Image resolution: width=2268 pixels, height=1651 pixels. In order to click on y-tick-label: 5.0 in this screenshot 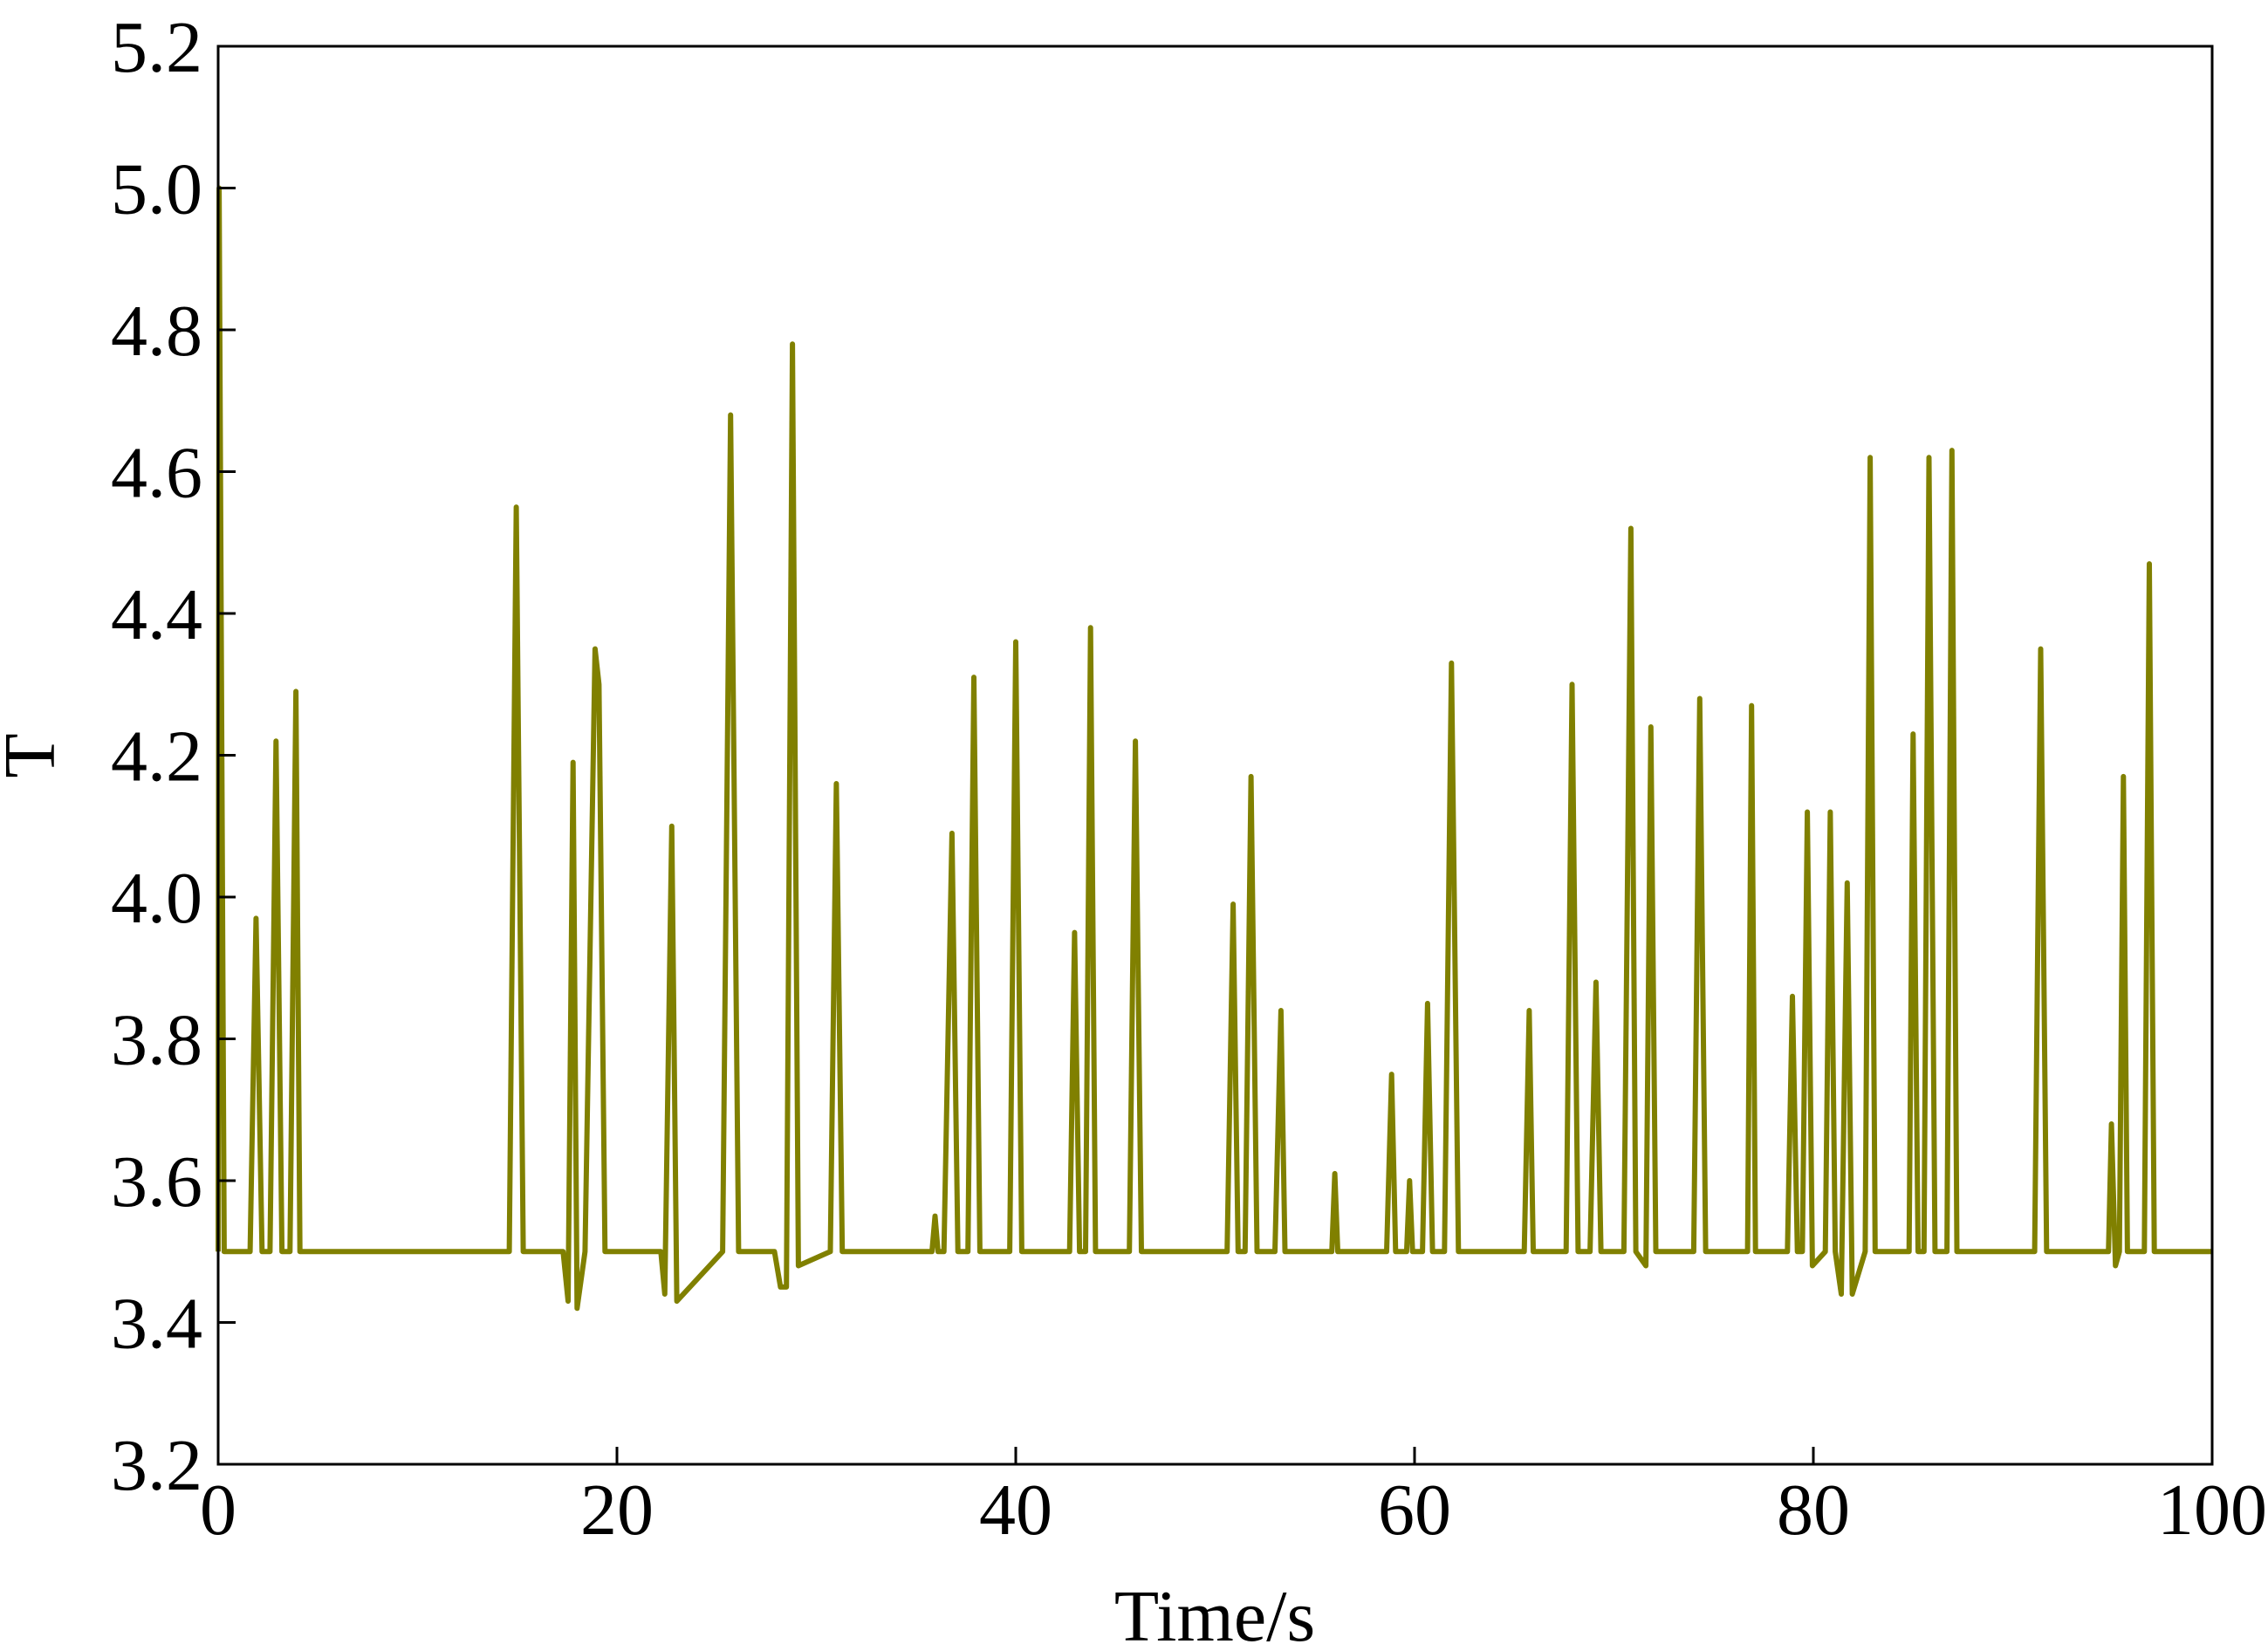, I will do `click(156, 189)`.